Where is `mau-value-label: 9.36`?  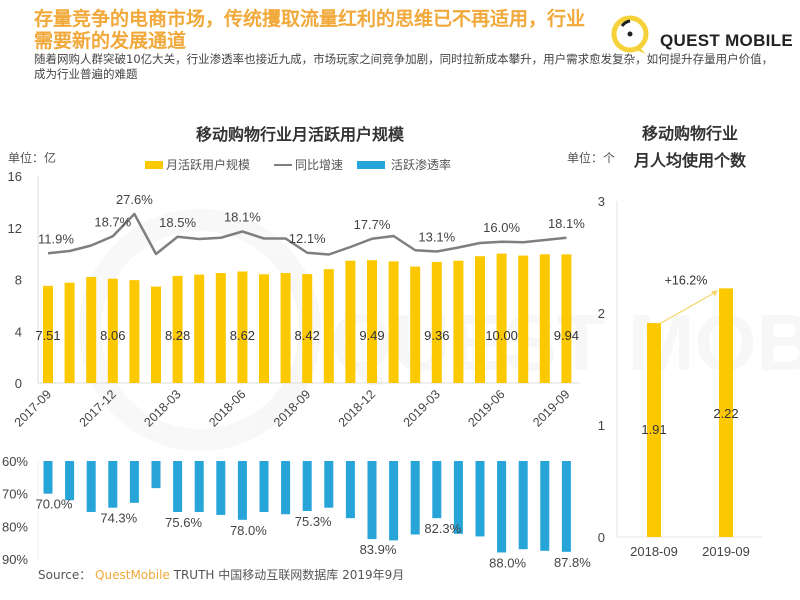 mau-value-label: 9.36 is located at coordinates (436, 335).